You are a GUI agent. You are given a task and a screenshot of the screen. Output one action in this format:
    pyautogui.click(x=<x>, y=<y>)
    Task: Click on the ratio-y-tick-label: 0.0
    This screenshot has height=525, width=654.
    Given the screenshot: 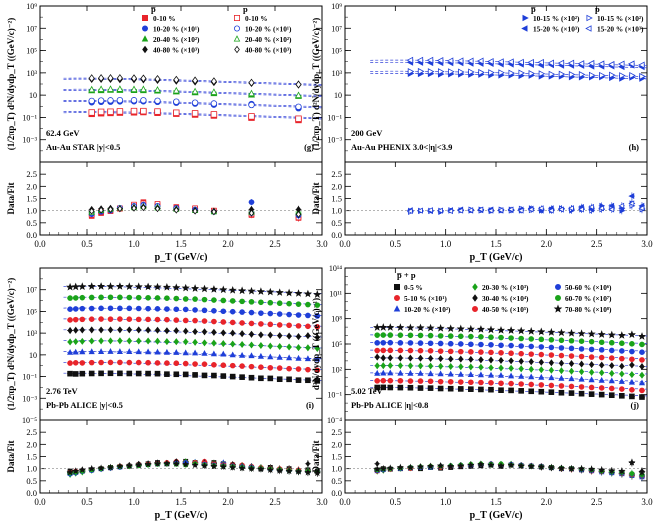 What is the action you would take?
    pyautogui.click(x=336, y=493)
    